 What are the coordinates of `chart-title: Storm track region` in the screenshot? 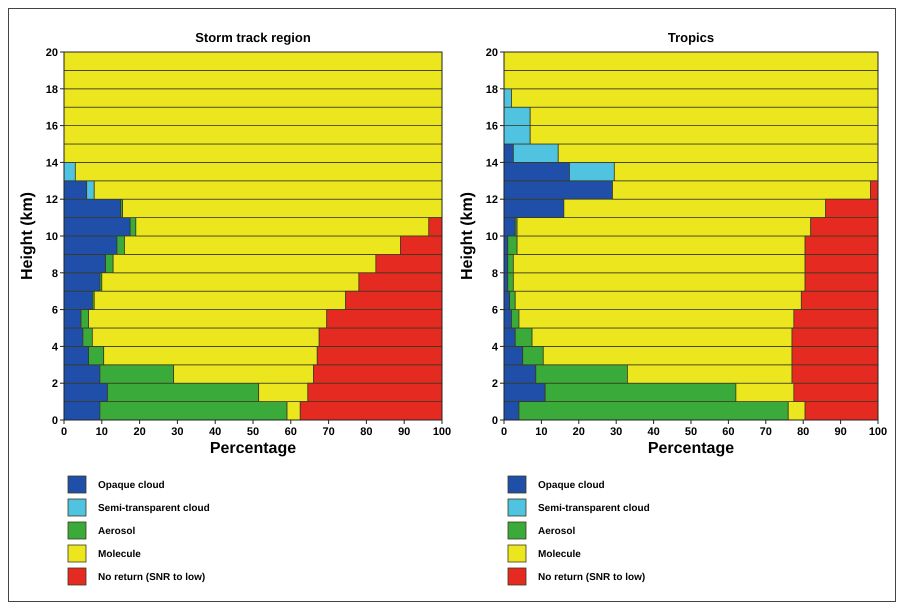 It's located at (253, 37).